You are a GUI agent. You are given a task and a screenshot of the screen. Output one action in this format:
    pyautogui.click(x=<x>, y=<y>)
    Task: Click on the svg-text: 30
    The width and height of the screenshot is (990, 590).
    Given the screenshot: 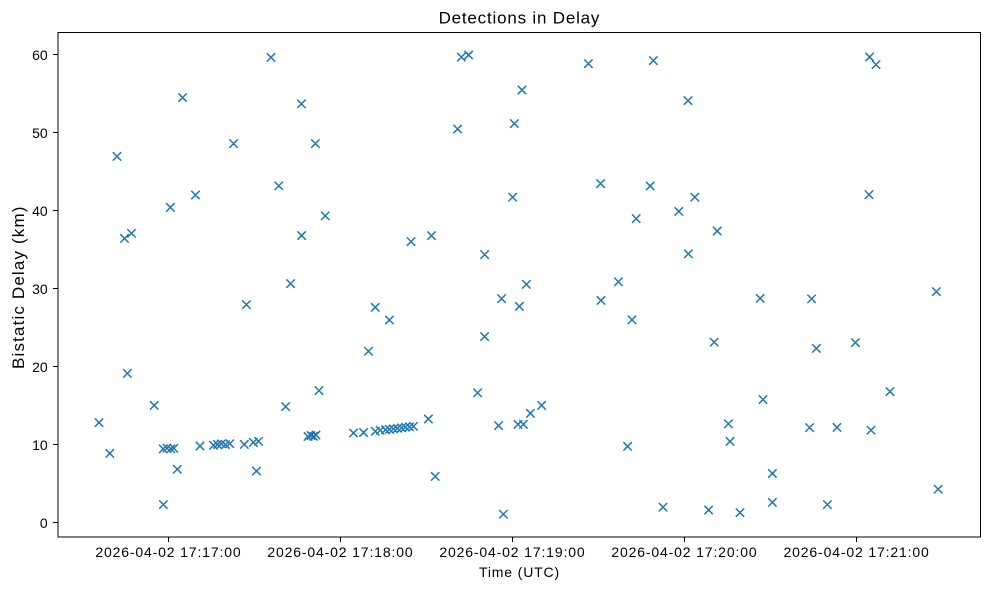 What is the action you would take?
    pyautogui.click(x=40, y=289)
    